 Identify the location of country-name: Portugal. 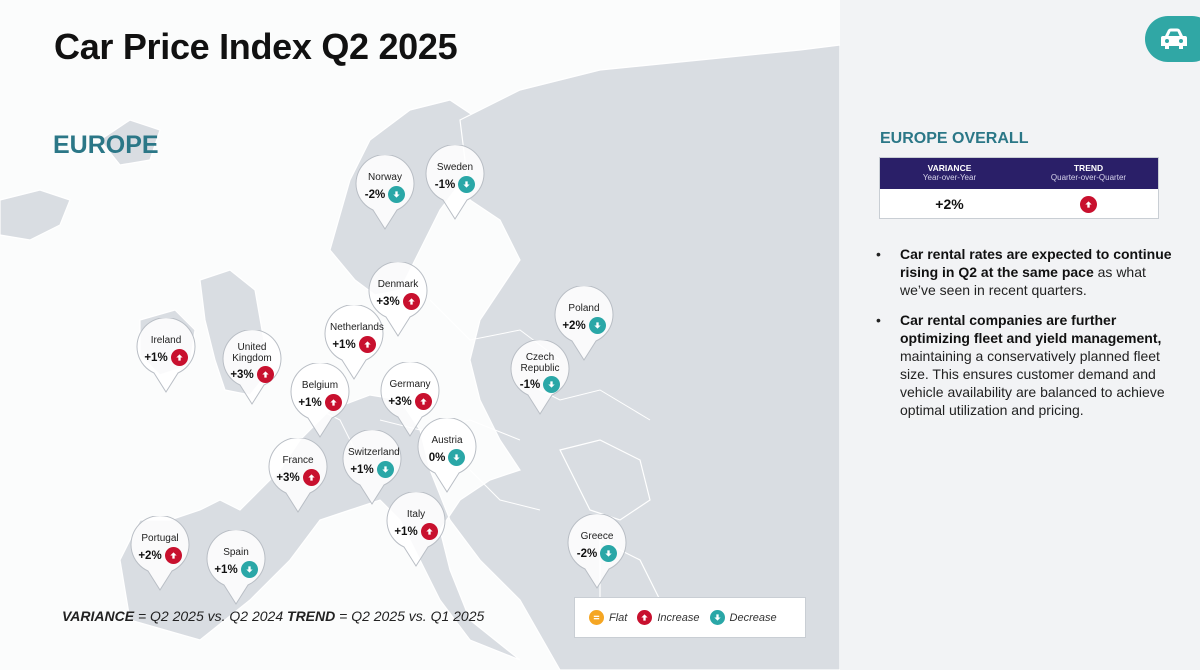
(160, 538).